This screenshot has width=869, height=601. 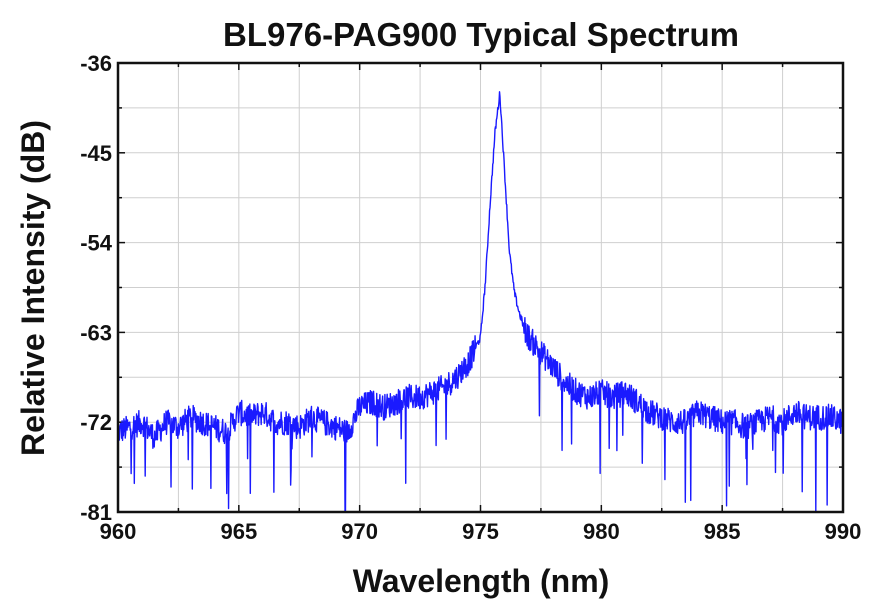 I want to click on x-tick-label: 975, so click(x=480, y=531).